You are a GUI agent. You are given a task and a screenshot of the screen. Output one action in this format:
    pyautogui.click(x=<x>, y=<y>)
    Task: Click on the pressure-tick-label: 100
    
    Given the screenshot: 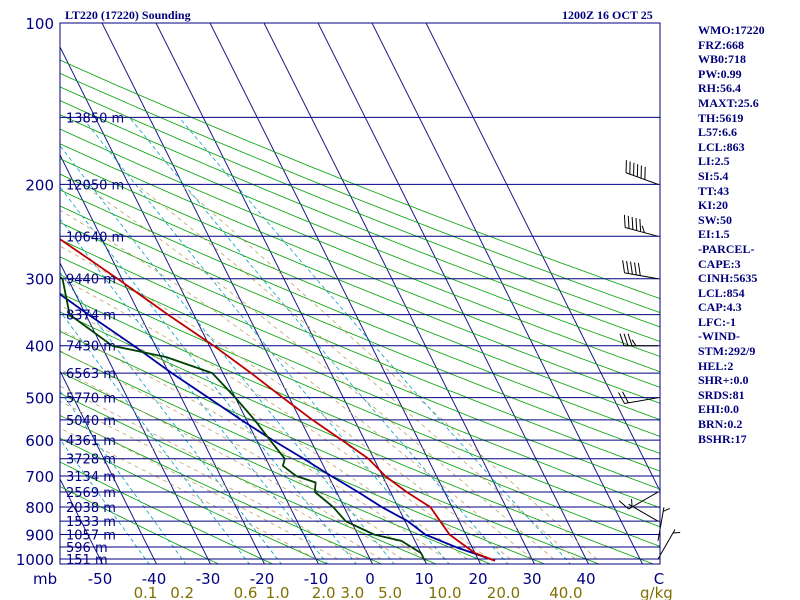 What is the action you would take?
    pyautogui.click(x=39, y=24)
    